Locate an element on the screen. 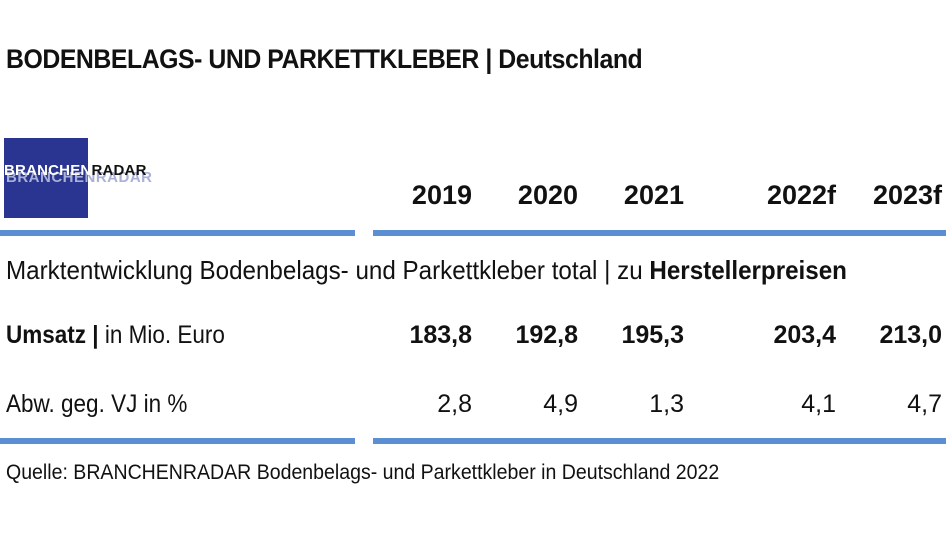 Image resolution: width=946 pixels, height=541 pixels. logo-shadow-text: BRANCHENRADAR is located at coordinates (79, 177).